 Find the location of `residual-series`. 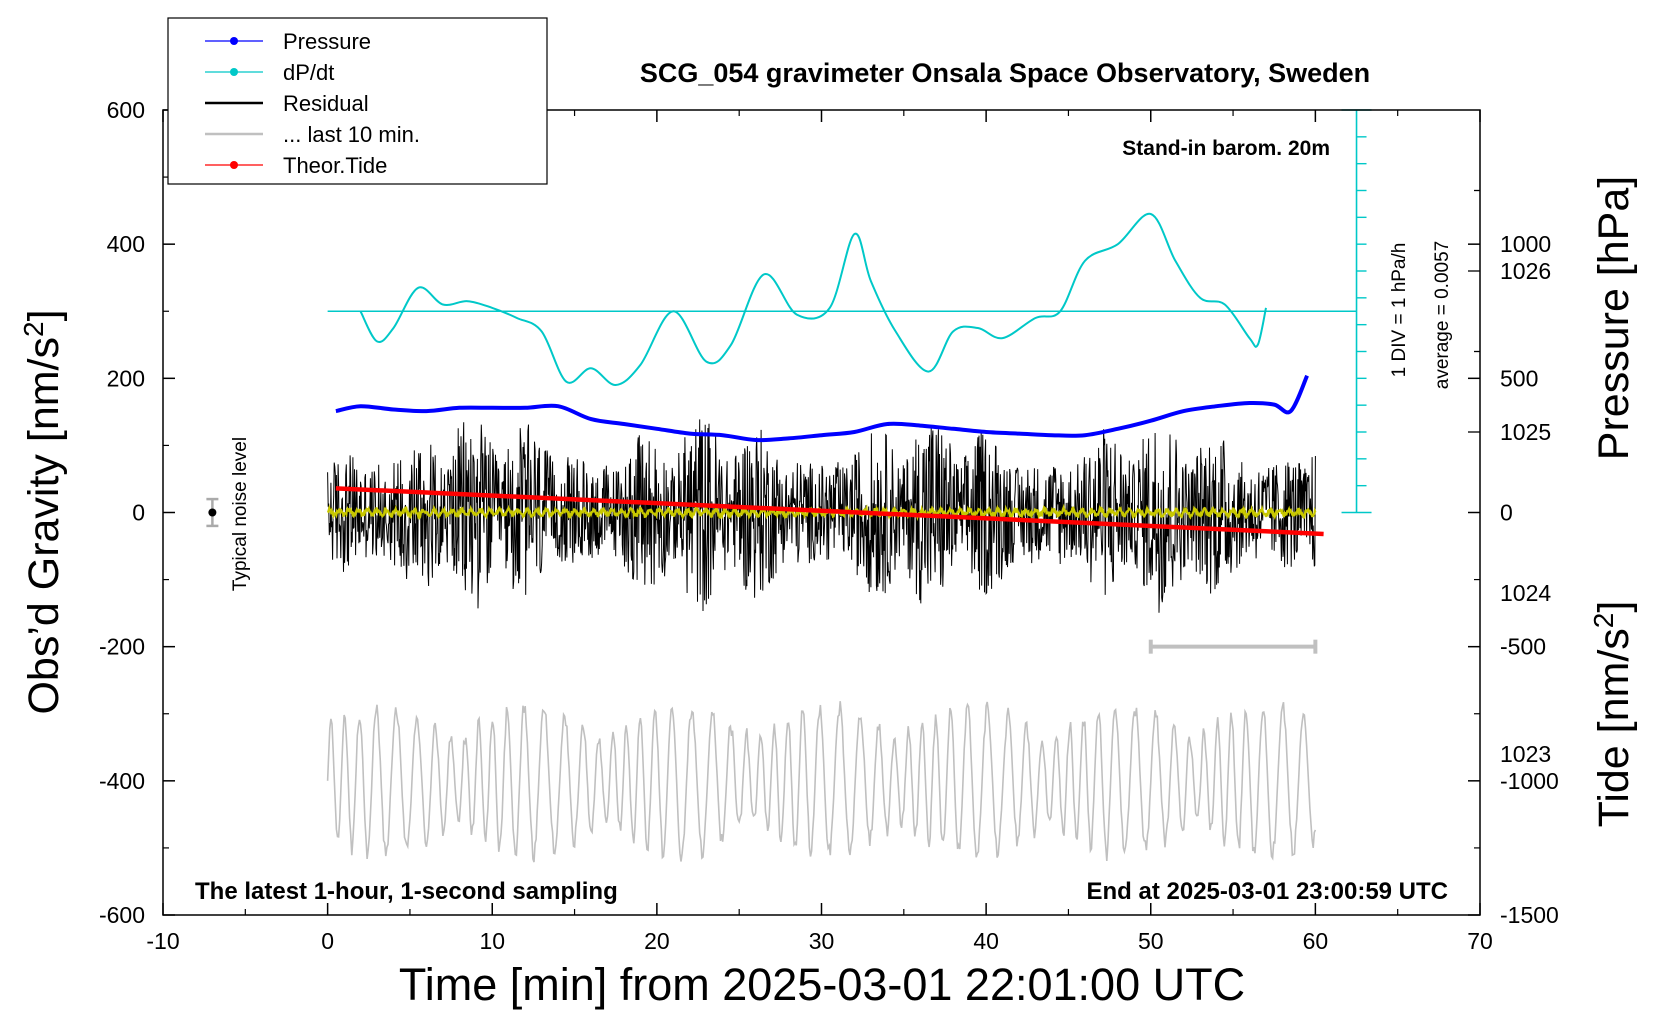

residual-series is located at coordinates (821, 516).